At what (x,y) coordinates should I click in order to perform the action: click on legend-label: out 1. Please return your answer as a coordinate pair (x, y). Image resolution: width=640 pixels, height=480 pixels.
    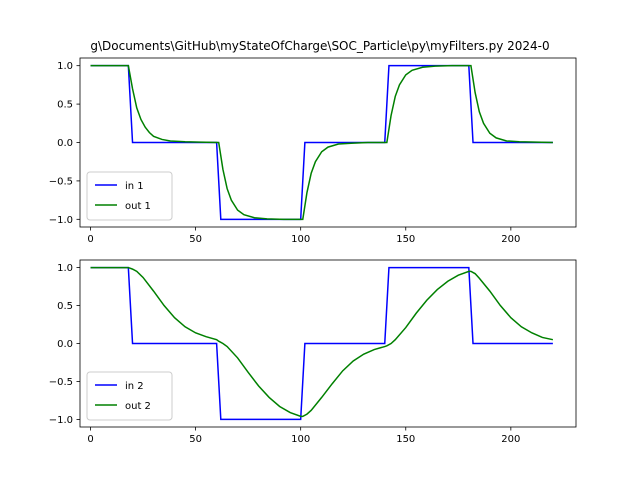
    Looking at the image, I should click on (138, 206).